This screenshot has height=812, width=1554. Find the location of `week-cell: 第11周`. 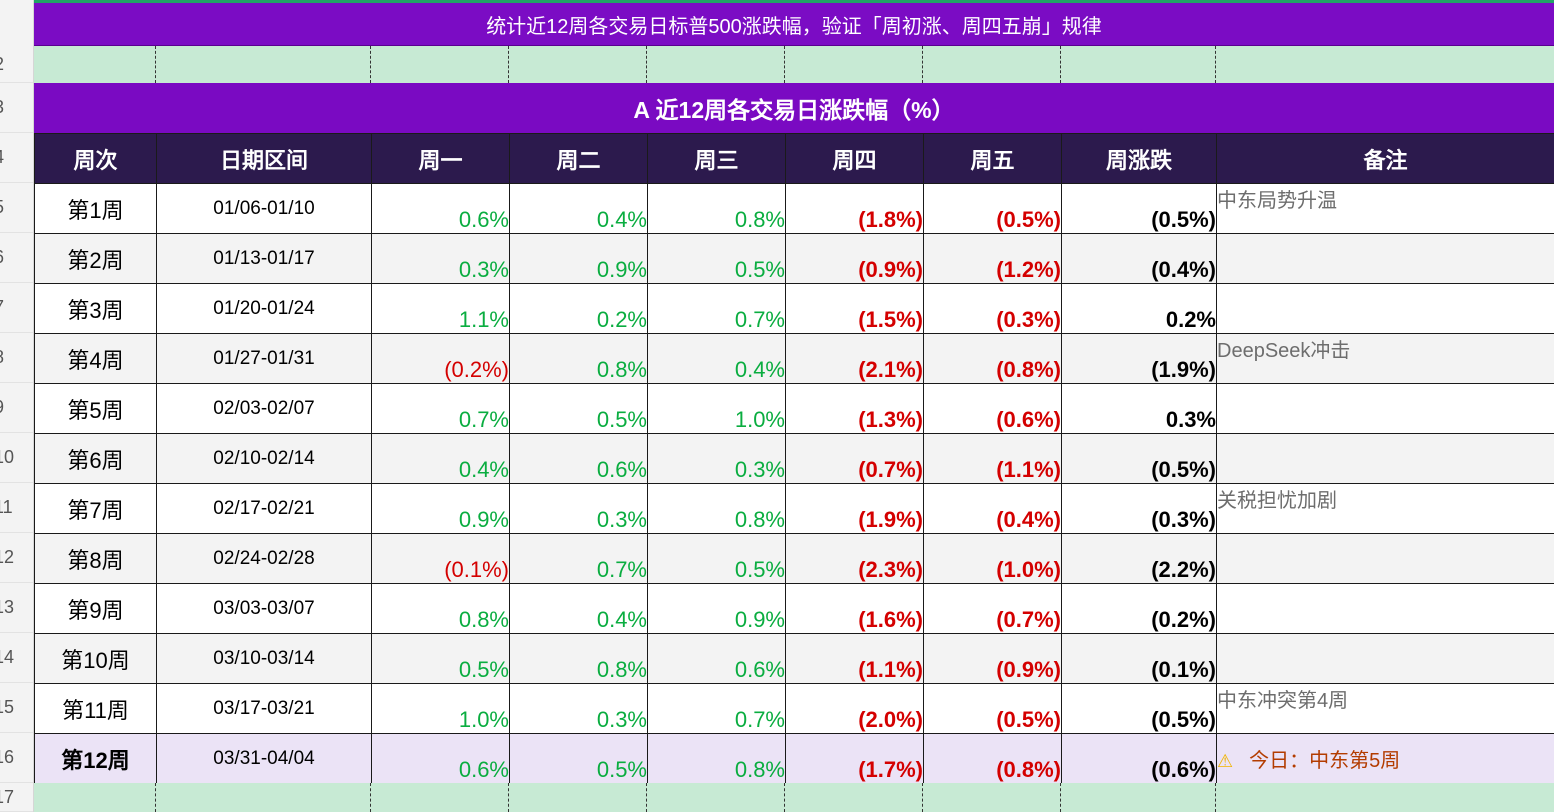

week-cell: 第11周 is located at coordinates (95, 708).